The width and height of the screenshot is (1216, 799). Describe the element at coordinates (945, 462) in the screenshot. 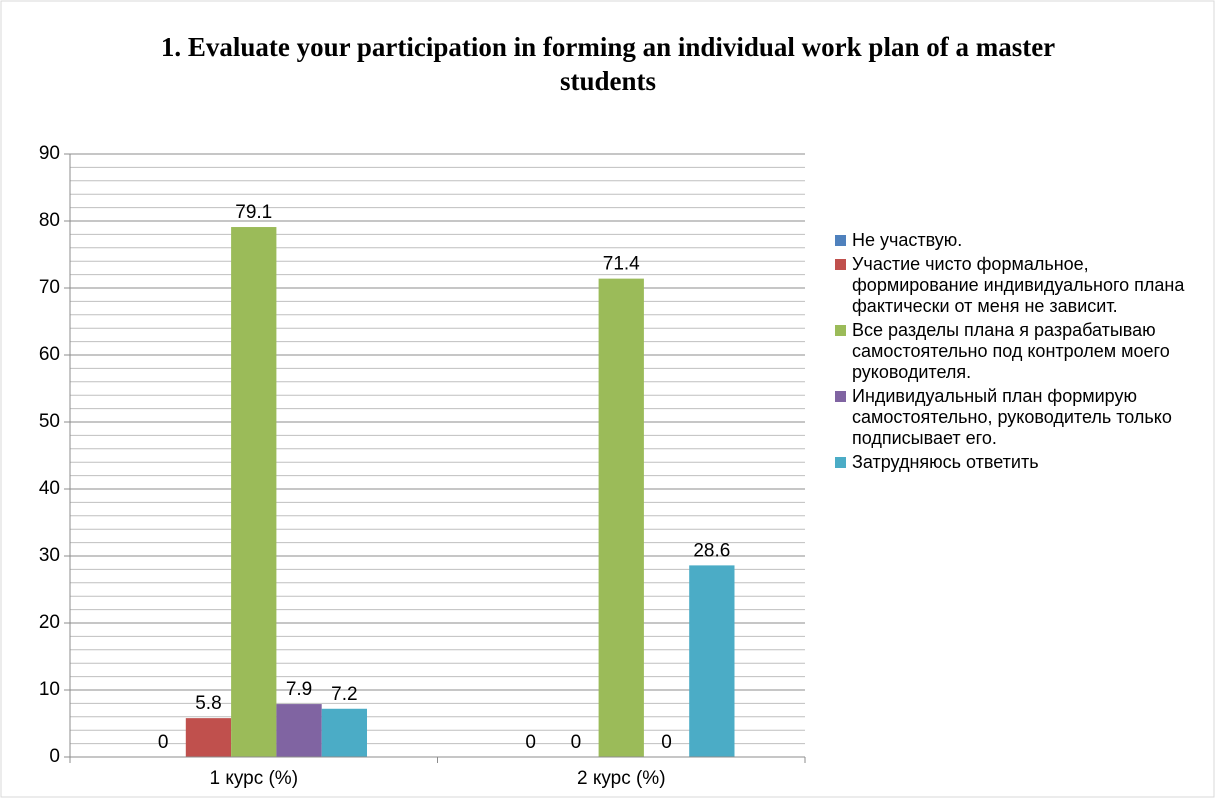

I see `legend-label: Затрудняюсь ответить` at that location.